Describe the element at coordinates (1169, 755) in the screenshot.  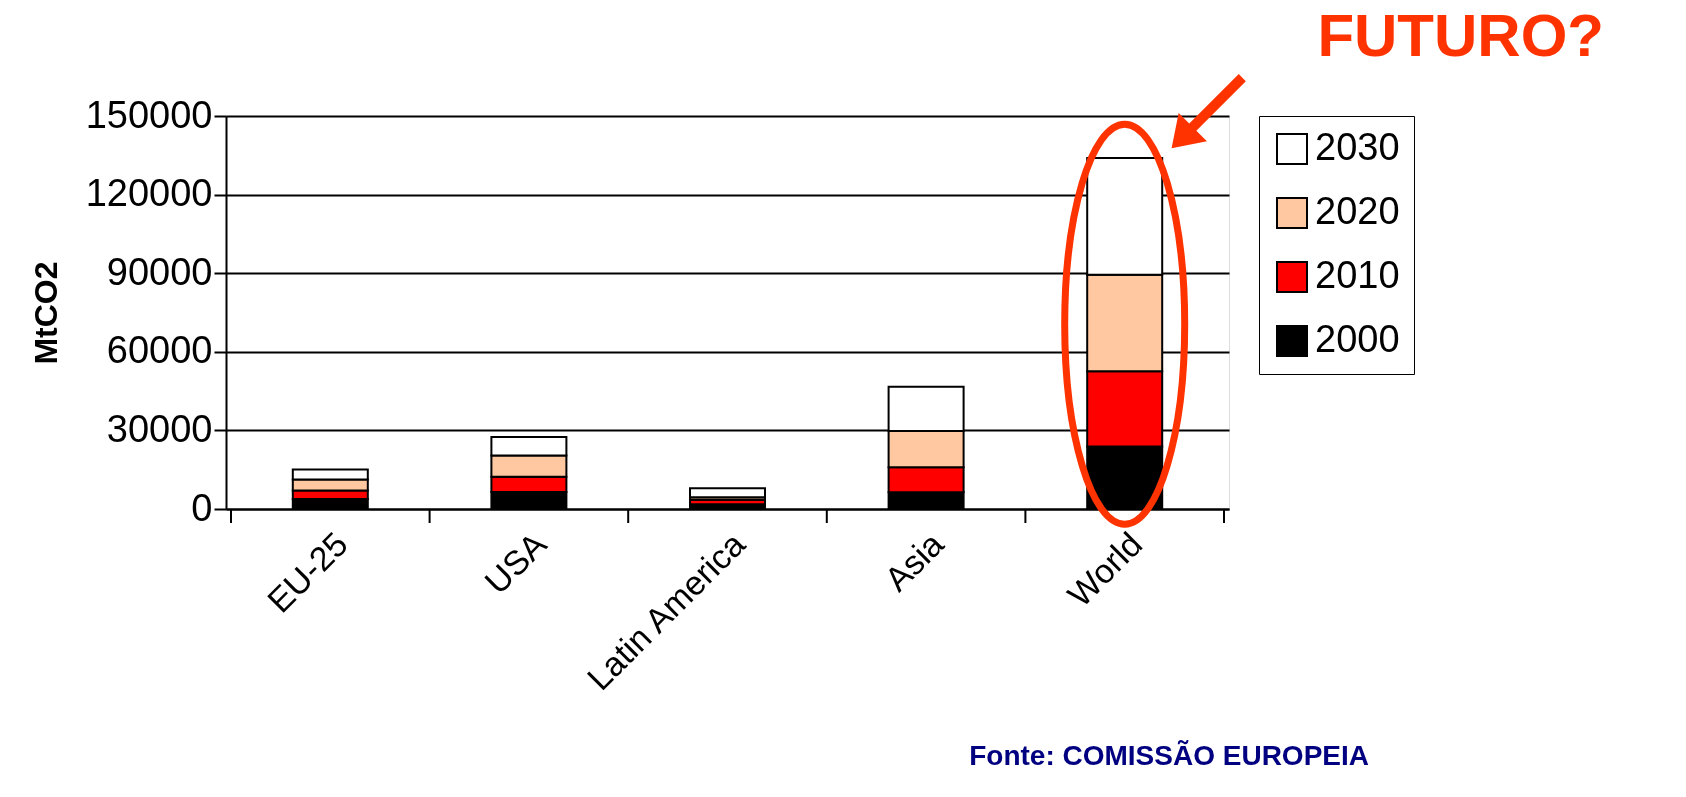
I see `source-note: Fonte: COMISSÃO EUROPEIA` at that location.